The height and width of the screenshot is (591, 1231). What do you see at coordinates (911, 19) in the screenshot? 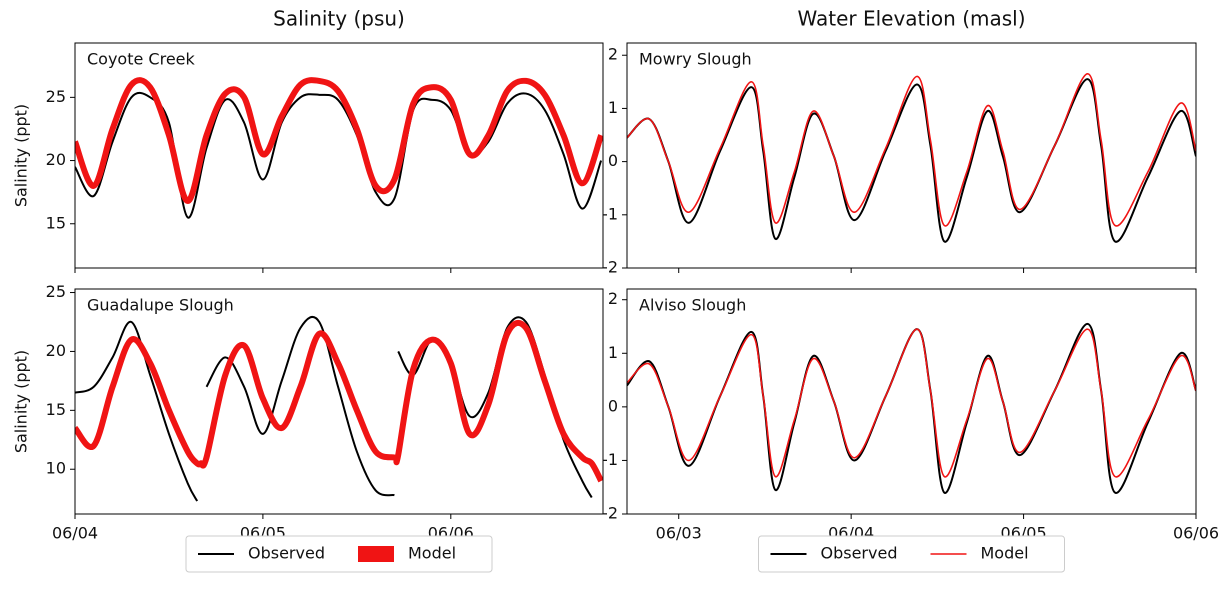
I see `panel-title: Water Elevation (masl)` at bounding box center [911, 19].